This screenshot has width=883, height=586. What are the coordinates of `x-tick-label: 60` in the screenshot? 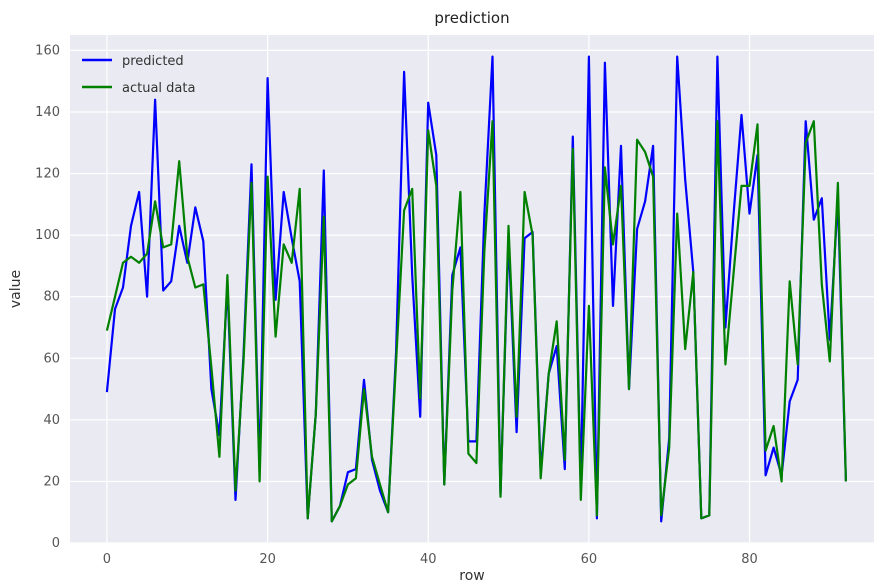 It's located at (589, 559).